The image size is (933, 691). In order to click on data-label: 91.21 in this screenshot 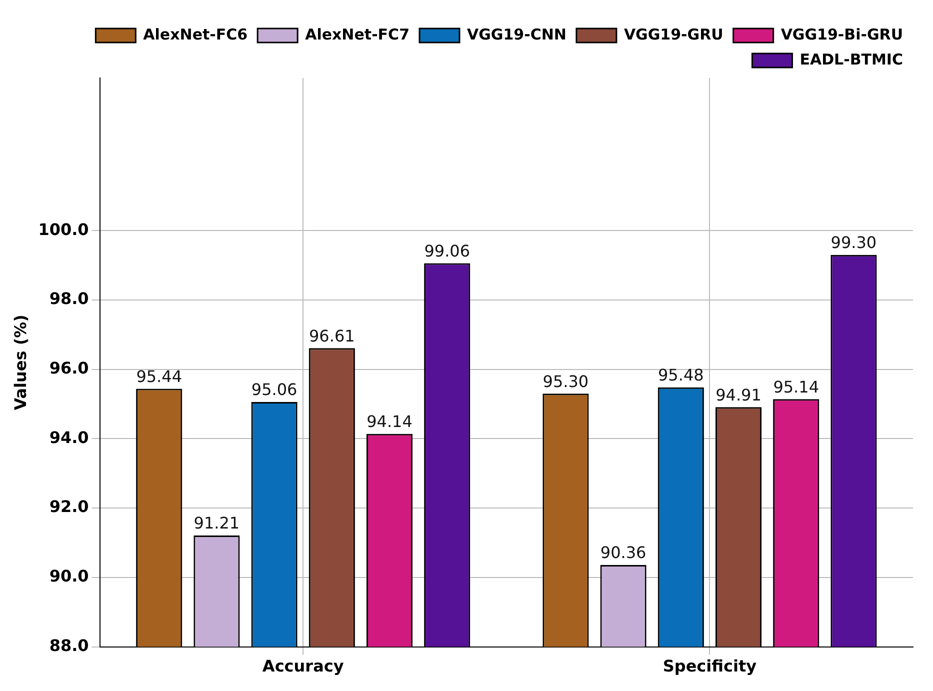, I will do `click(217, 523)`.